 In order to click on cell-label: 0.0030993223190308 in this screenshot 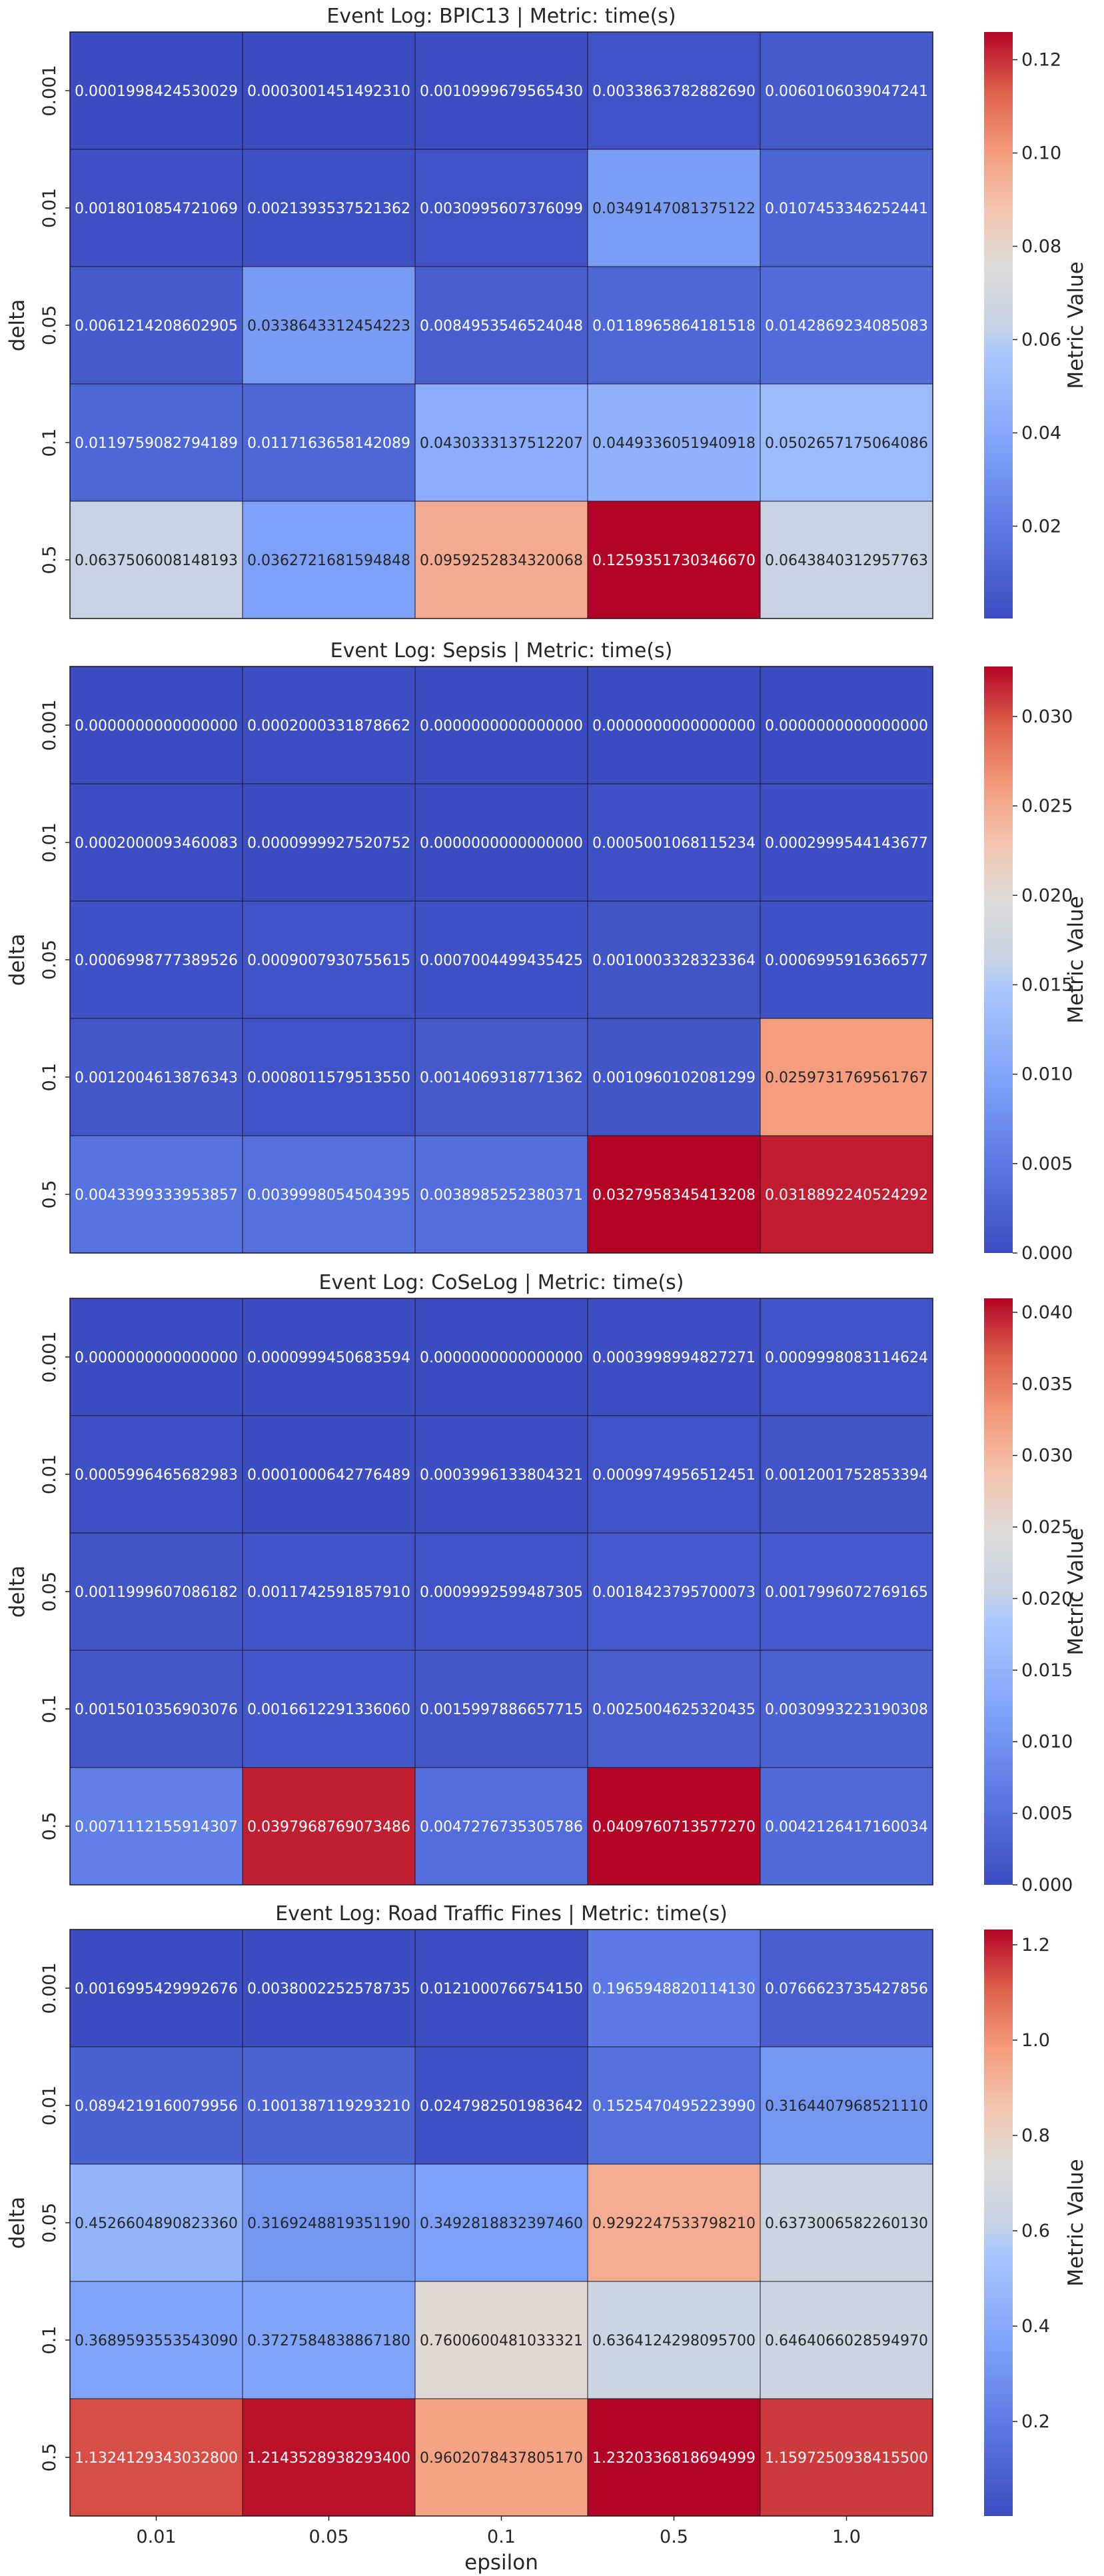, I will do `click(846, 1710)`.